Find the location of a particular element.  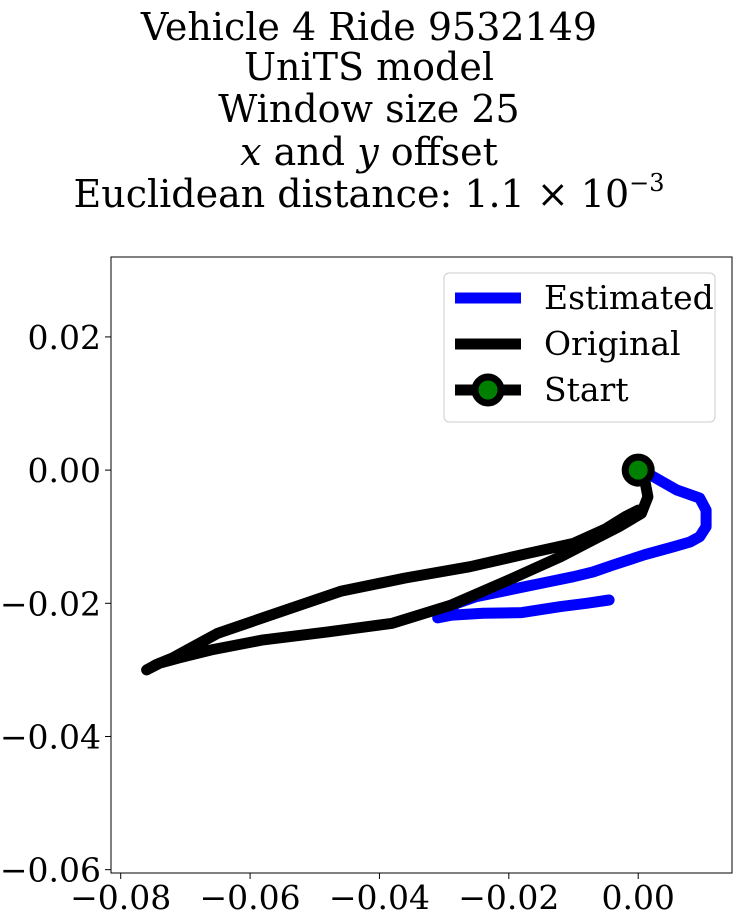

x-tick-label: −0.02 is located at coordinates (508, 897).